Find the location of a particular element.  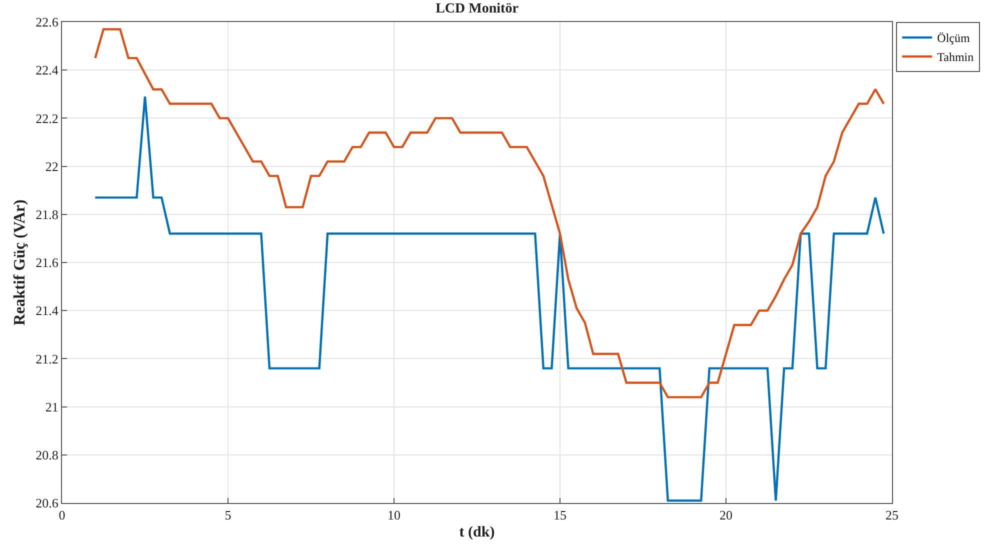

y-tick-label: 20.6 is located at coordinates (47, 503).